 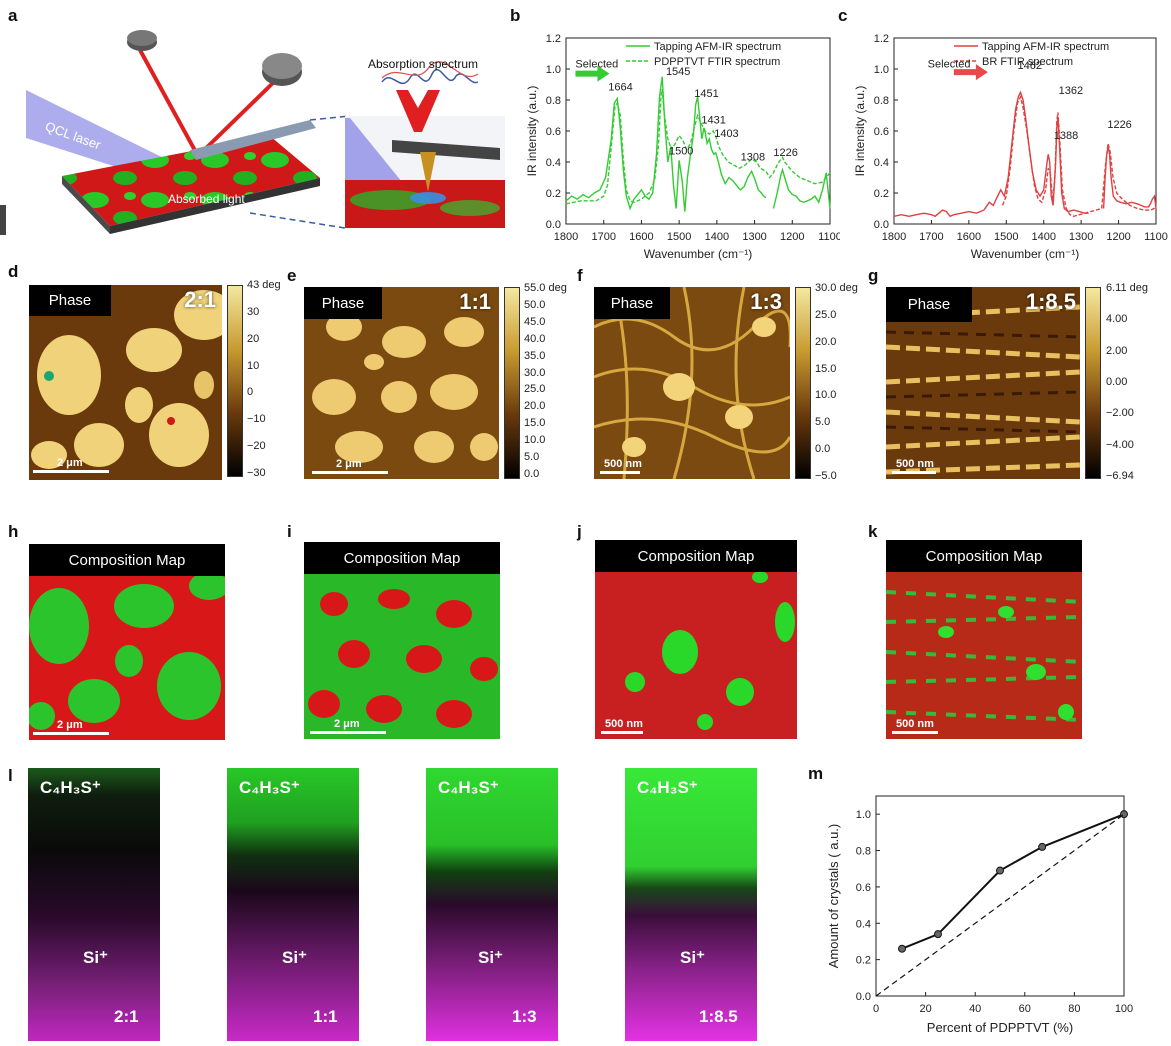 What do you see at coordinates (826, 368) in the screenshot?
I see `colorbar-tick-label: 15.0` at bounding box center [826, 368].